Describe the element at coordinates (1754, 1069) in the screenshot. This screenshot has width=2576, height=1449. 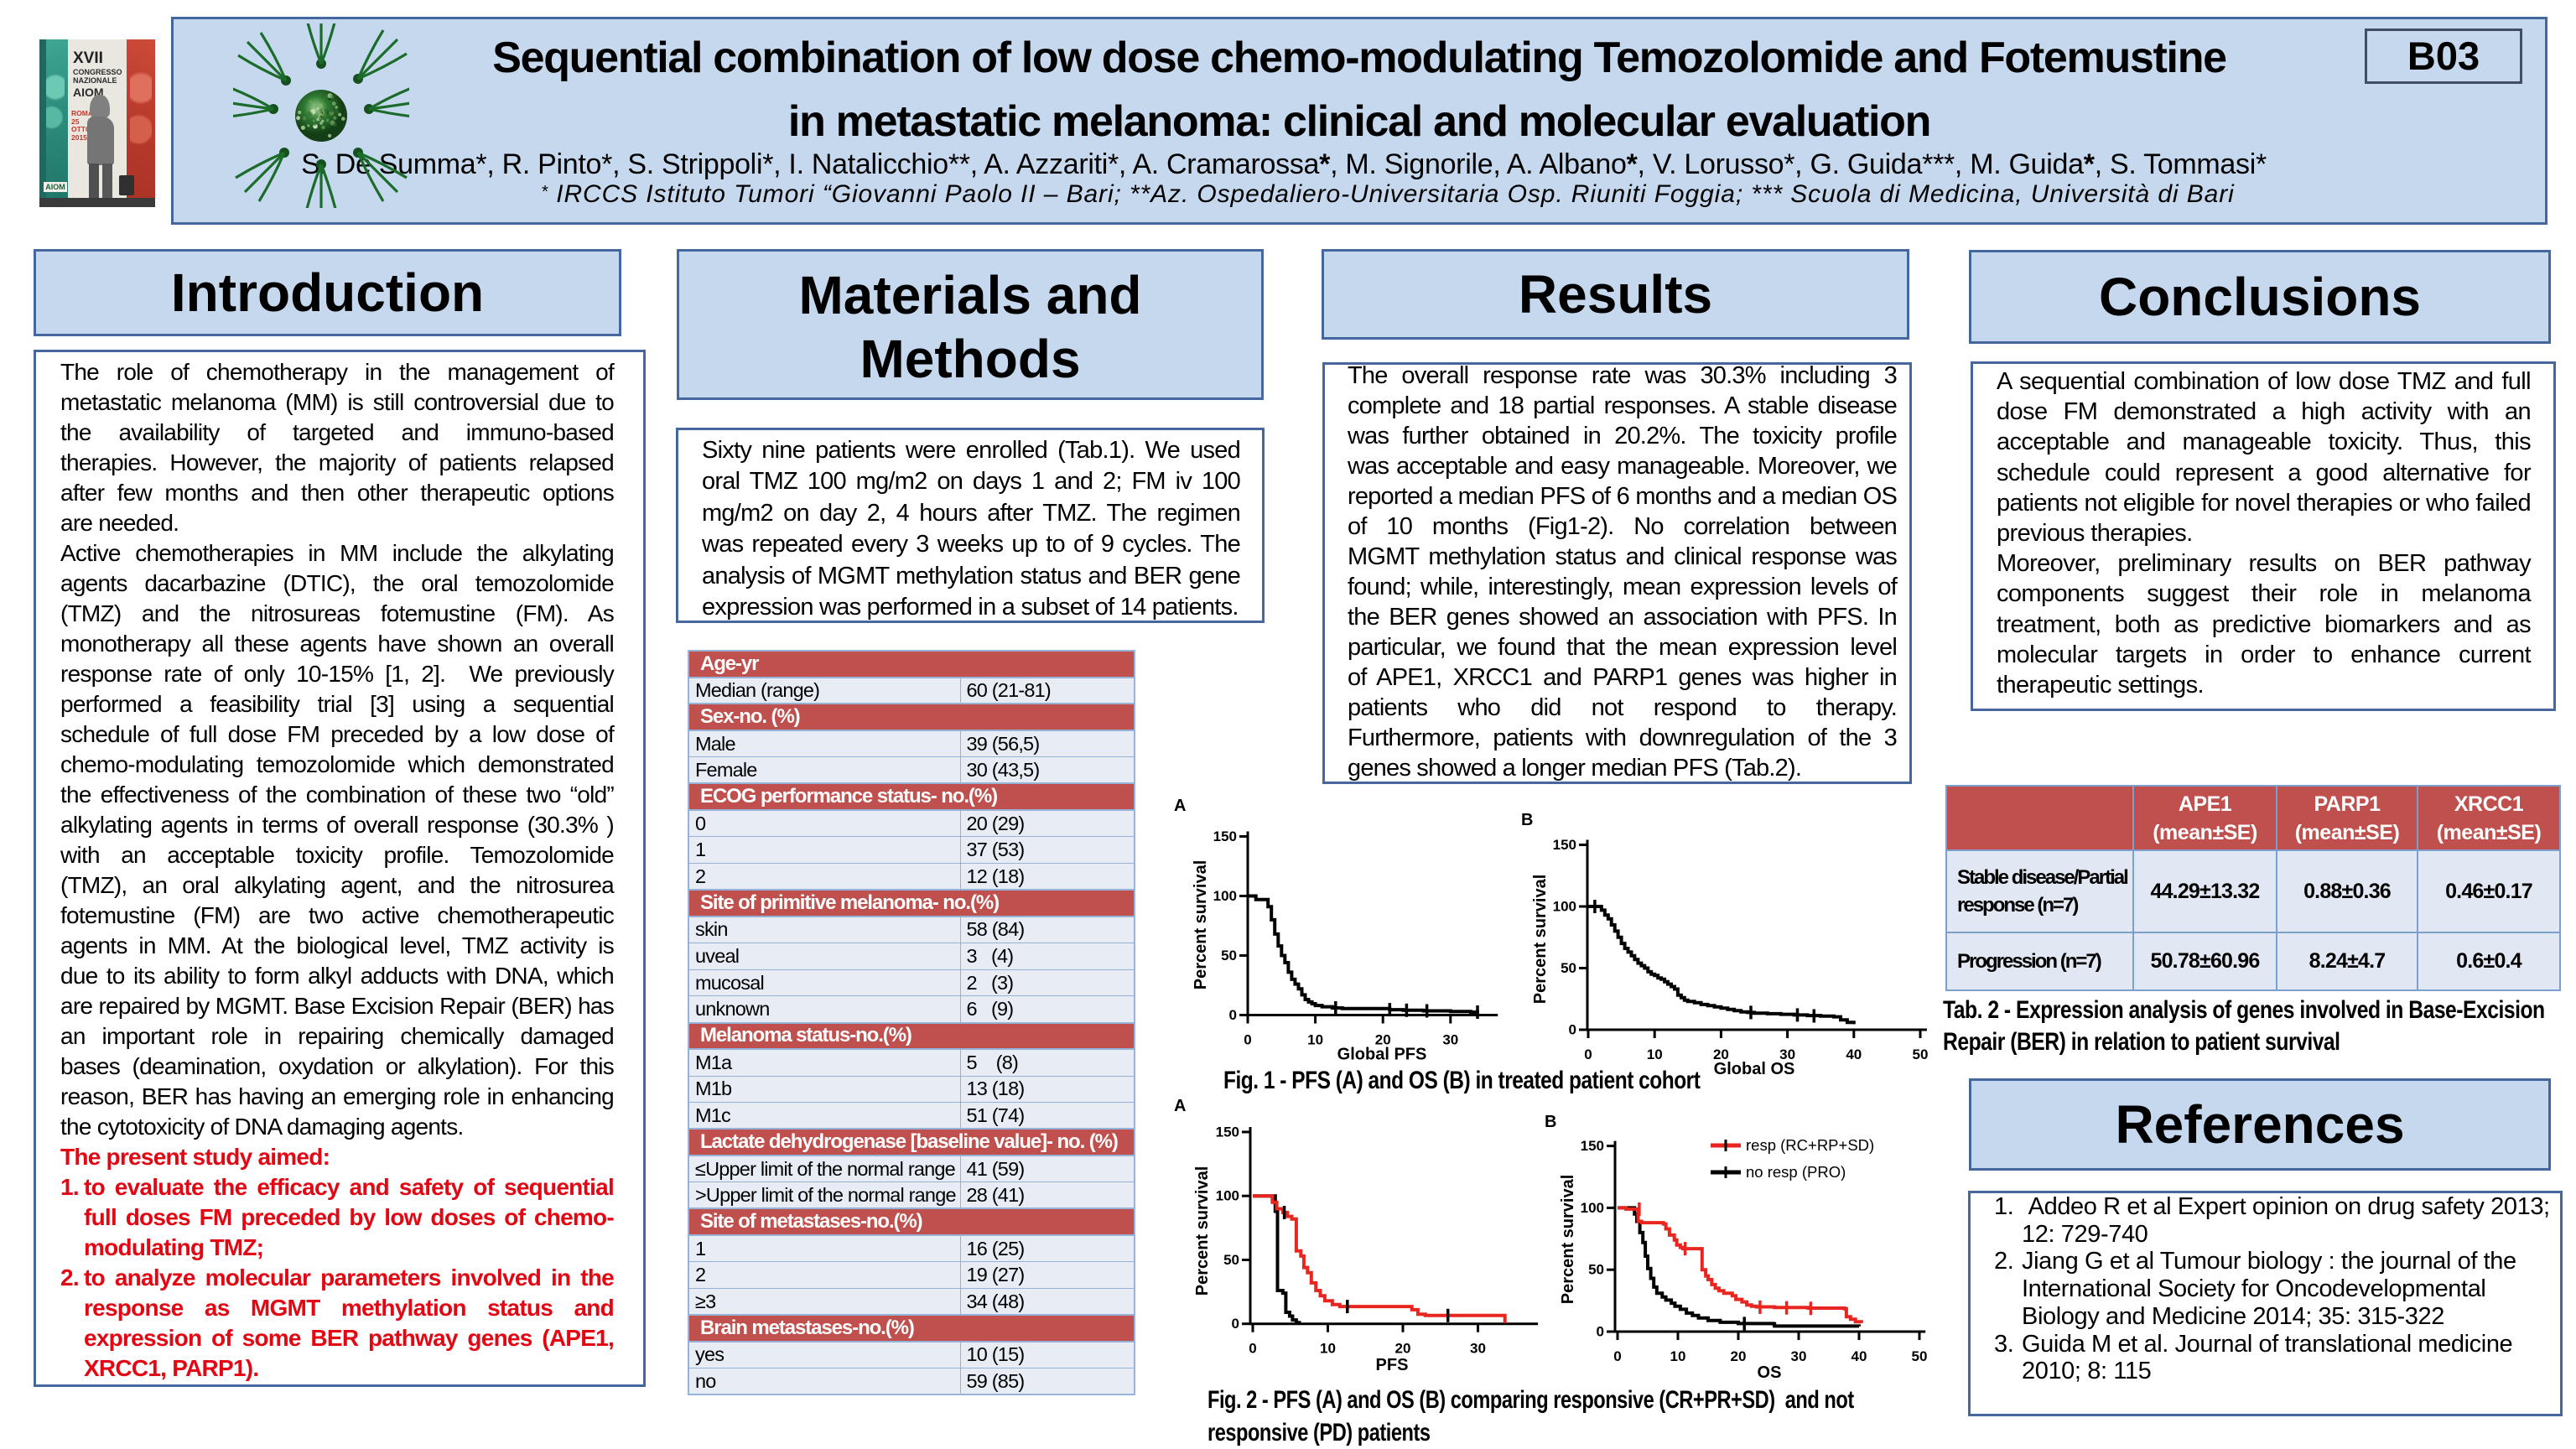
I see `svg-text: Global OS` at that location.